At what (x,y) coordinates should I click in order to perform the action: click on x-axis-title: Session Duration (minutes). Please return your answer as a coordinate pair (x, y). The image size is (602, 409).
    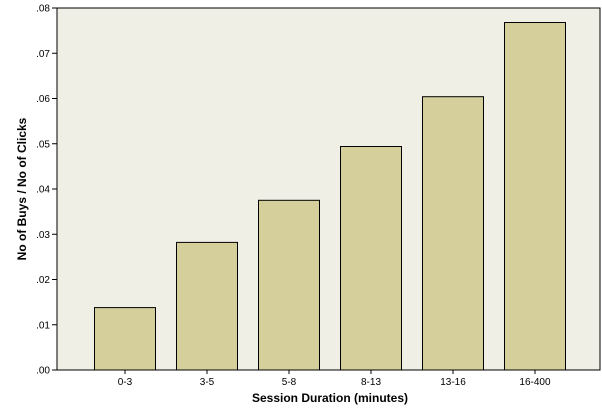
    Looking at the image, I should click on (330, 398).